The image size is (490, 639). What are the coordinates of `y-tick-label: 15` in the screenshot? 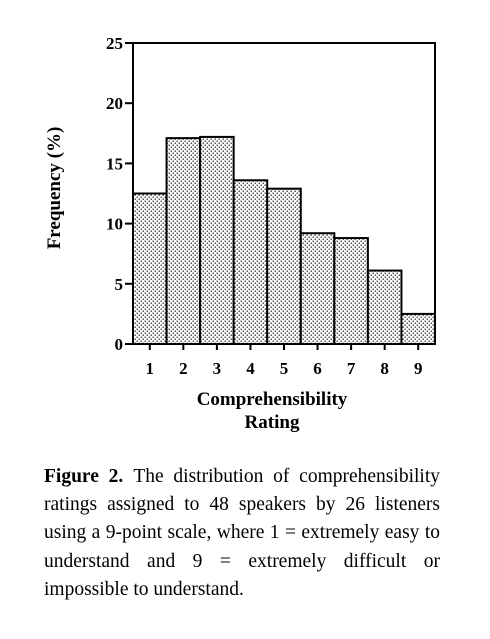 It's located at (114, 163).